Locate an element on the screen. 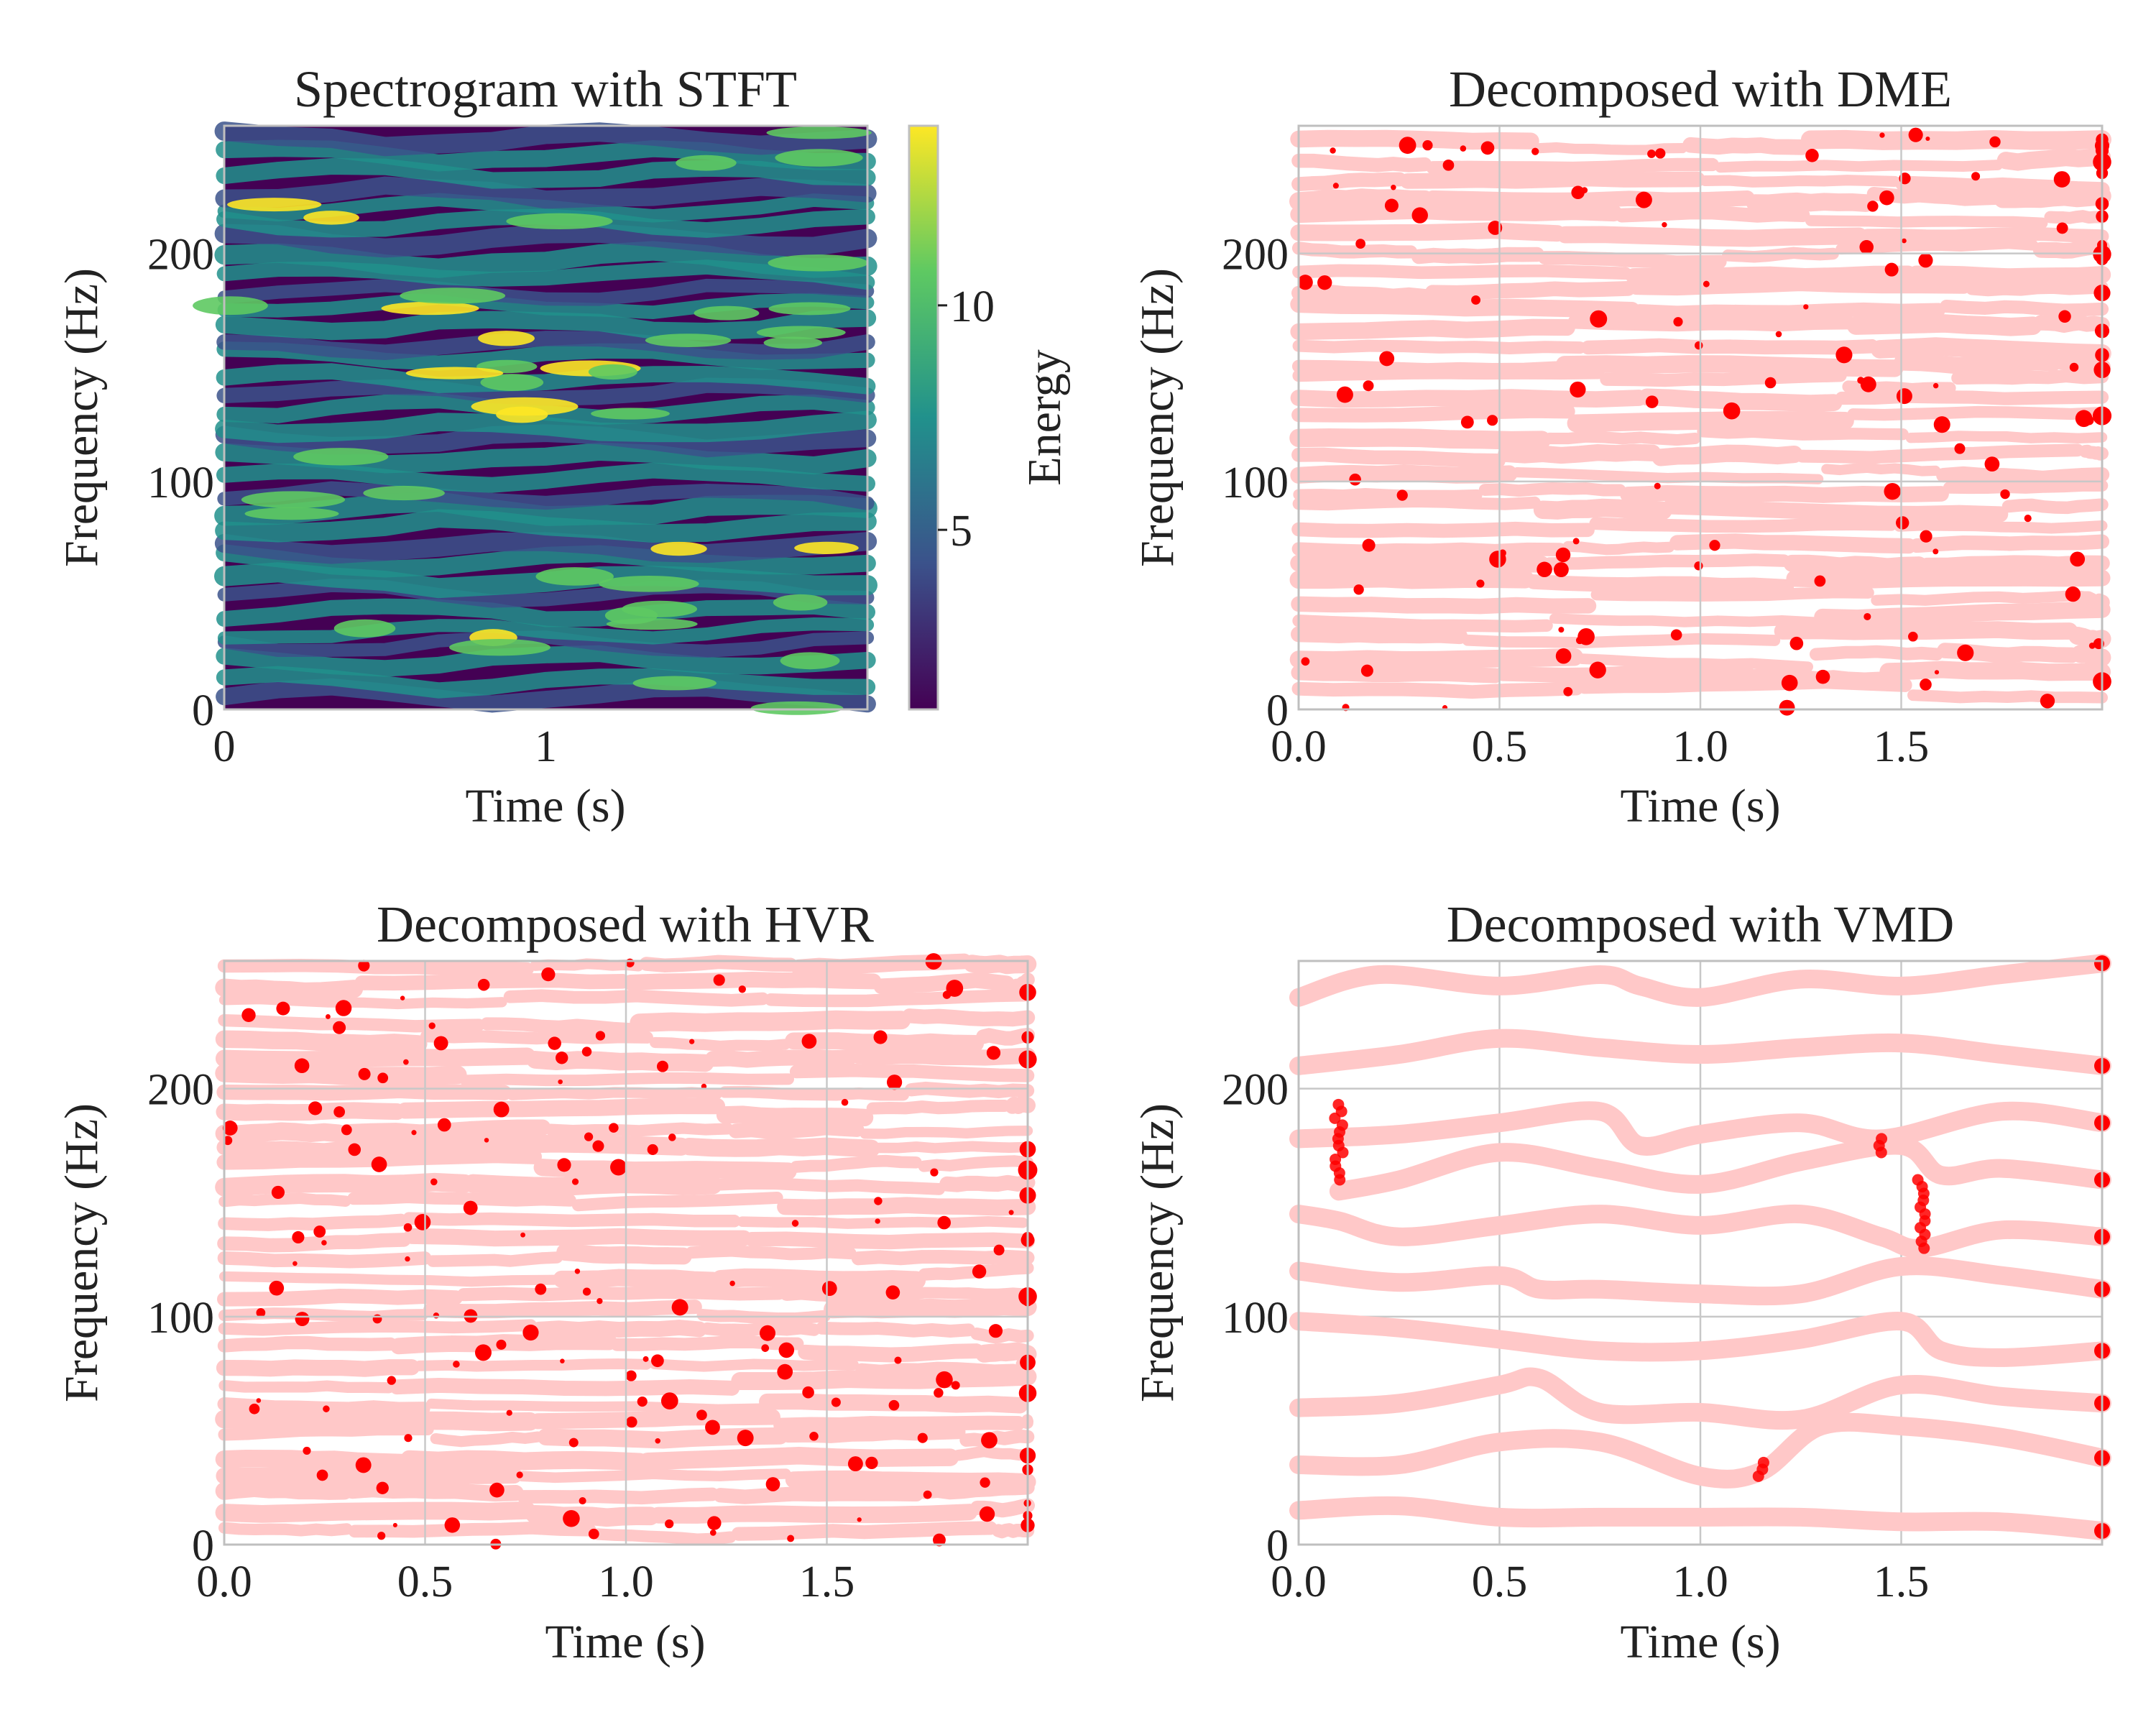 The image size is (2156, 1725). plot-area is located at coordinates (1700, 421).